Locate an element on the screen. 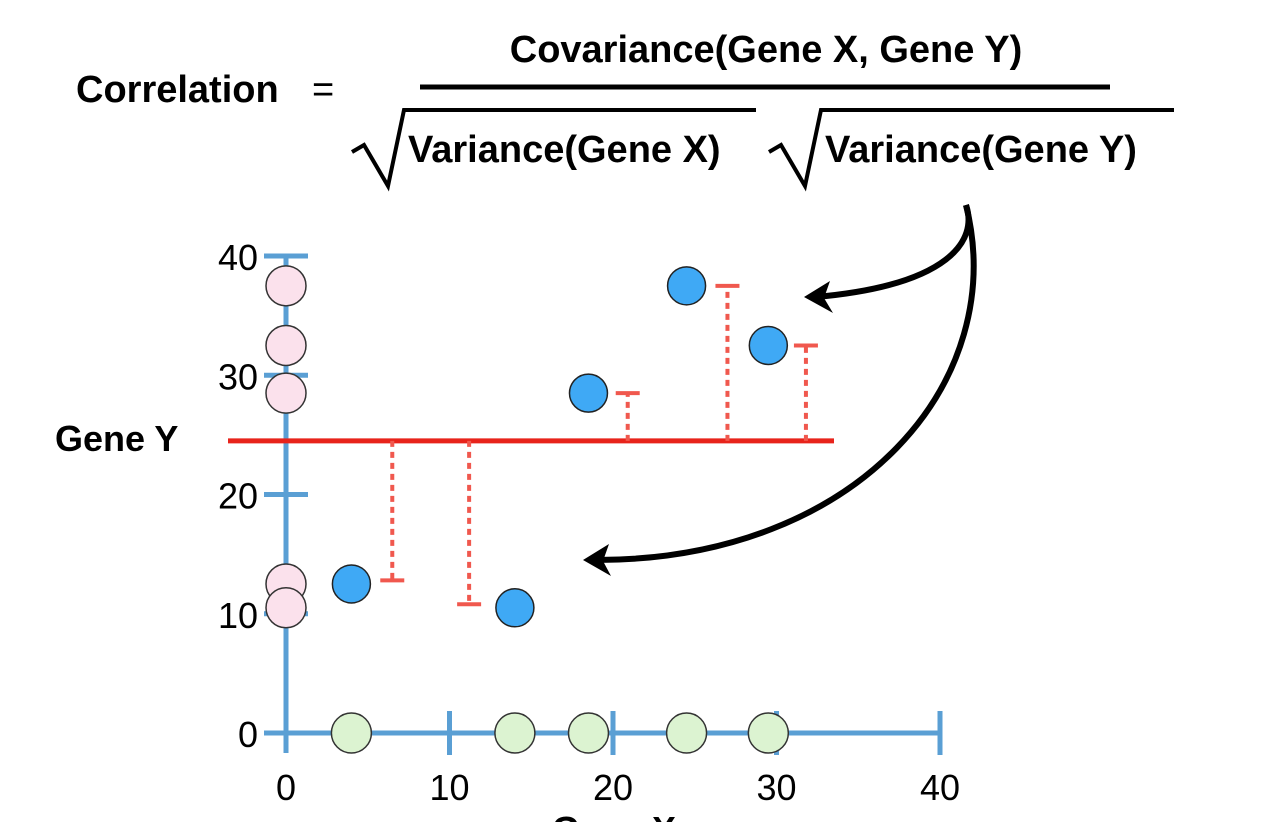  y-tick-label: 30 is located at coordinates (238, 376).